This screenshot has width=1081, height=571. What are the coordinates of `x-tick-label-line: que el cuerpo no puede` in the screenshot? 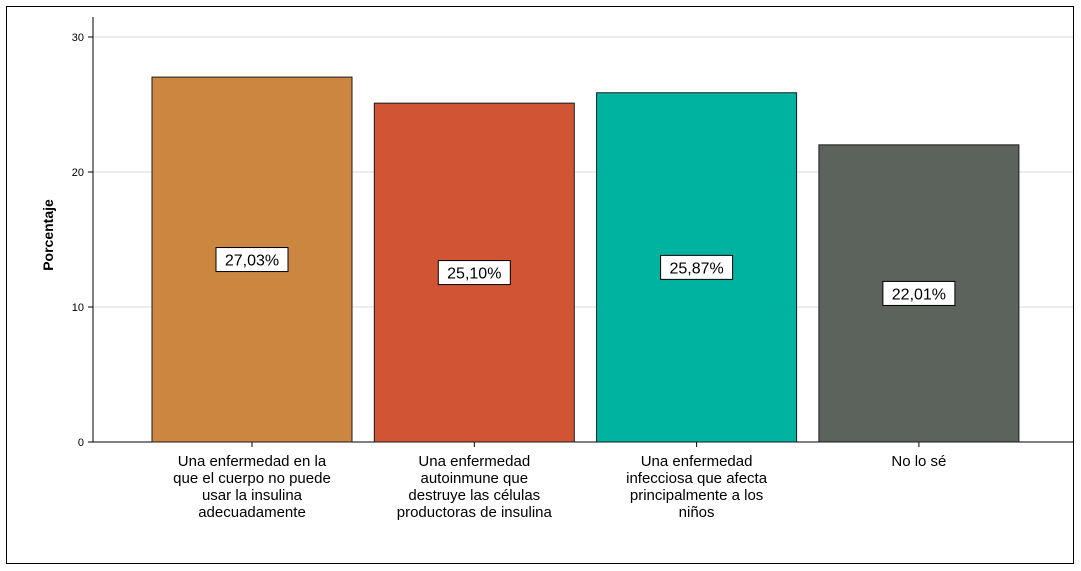 It's located at (252, 478).